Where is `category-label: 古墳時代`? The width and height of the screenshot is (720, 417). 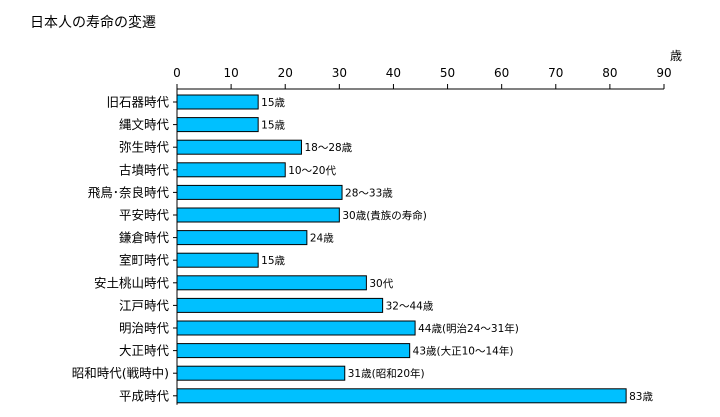 category-label: 古墳時代 is located at coordinates (144, 169).